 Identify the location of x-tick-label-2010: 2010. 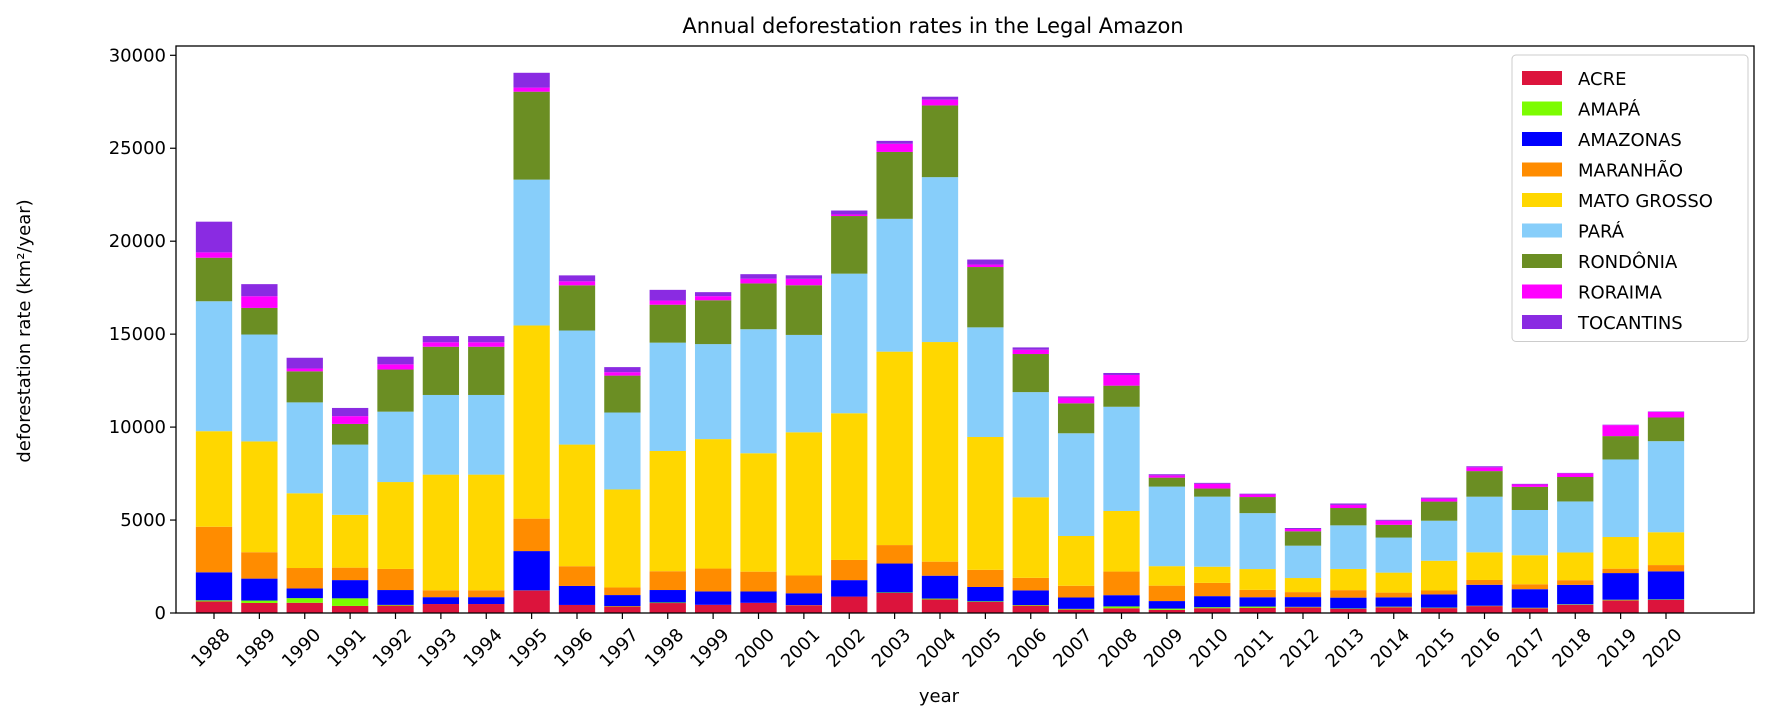
(1208, 648).